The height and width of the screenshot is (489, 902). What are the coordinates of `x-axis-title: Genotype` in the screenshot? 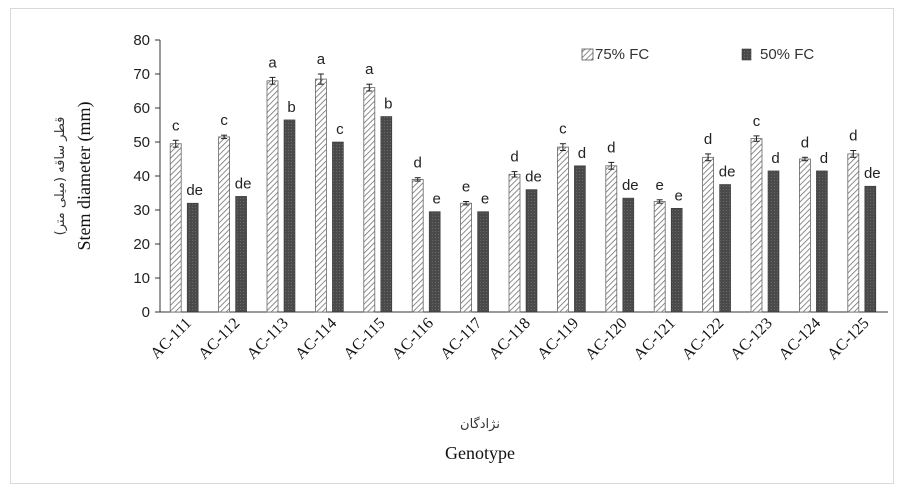 It's located at (480, 453).